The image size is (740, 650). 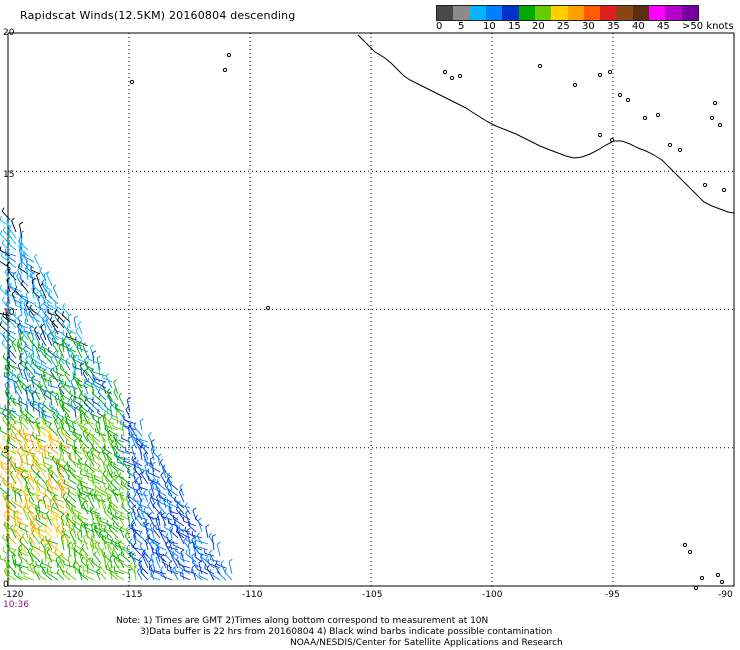 I want to click on colorbar-labels: 0 5 10 15 20 25 30 35 40 45 >50 knots, so click(x=586, y=27).